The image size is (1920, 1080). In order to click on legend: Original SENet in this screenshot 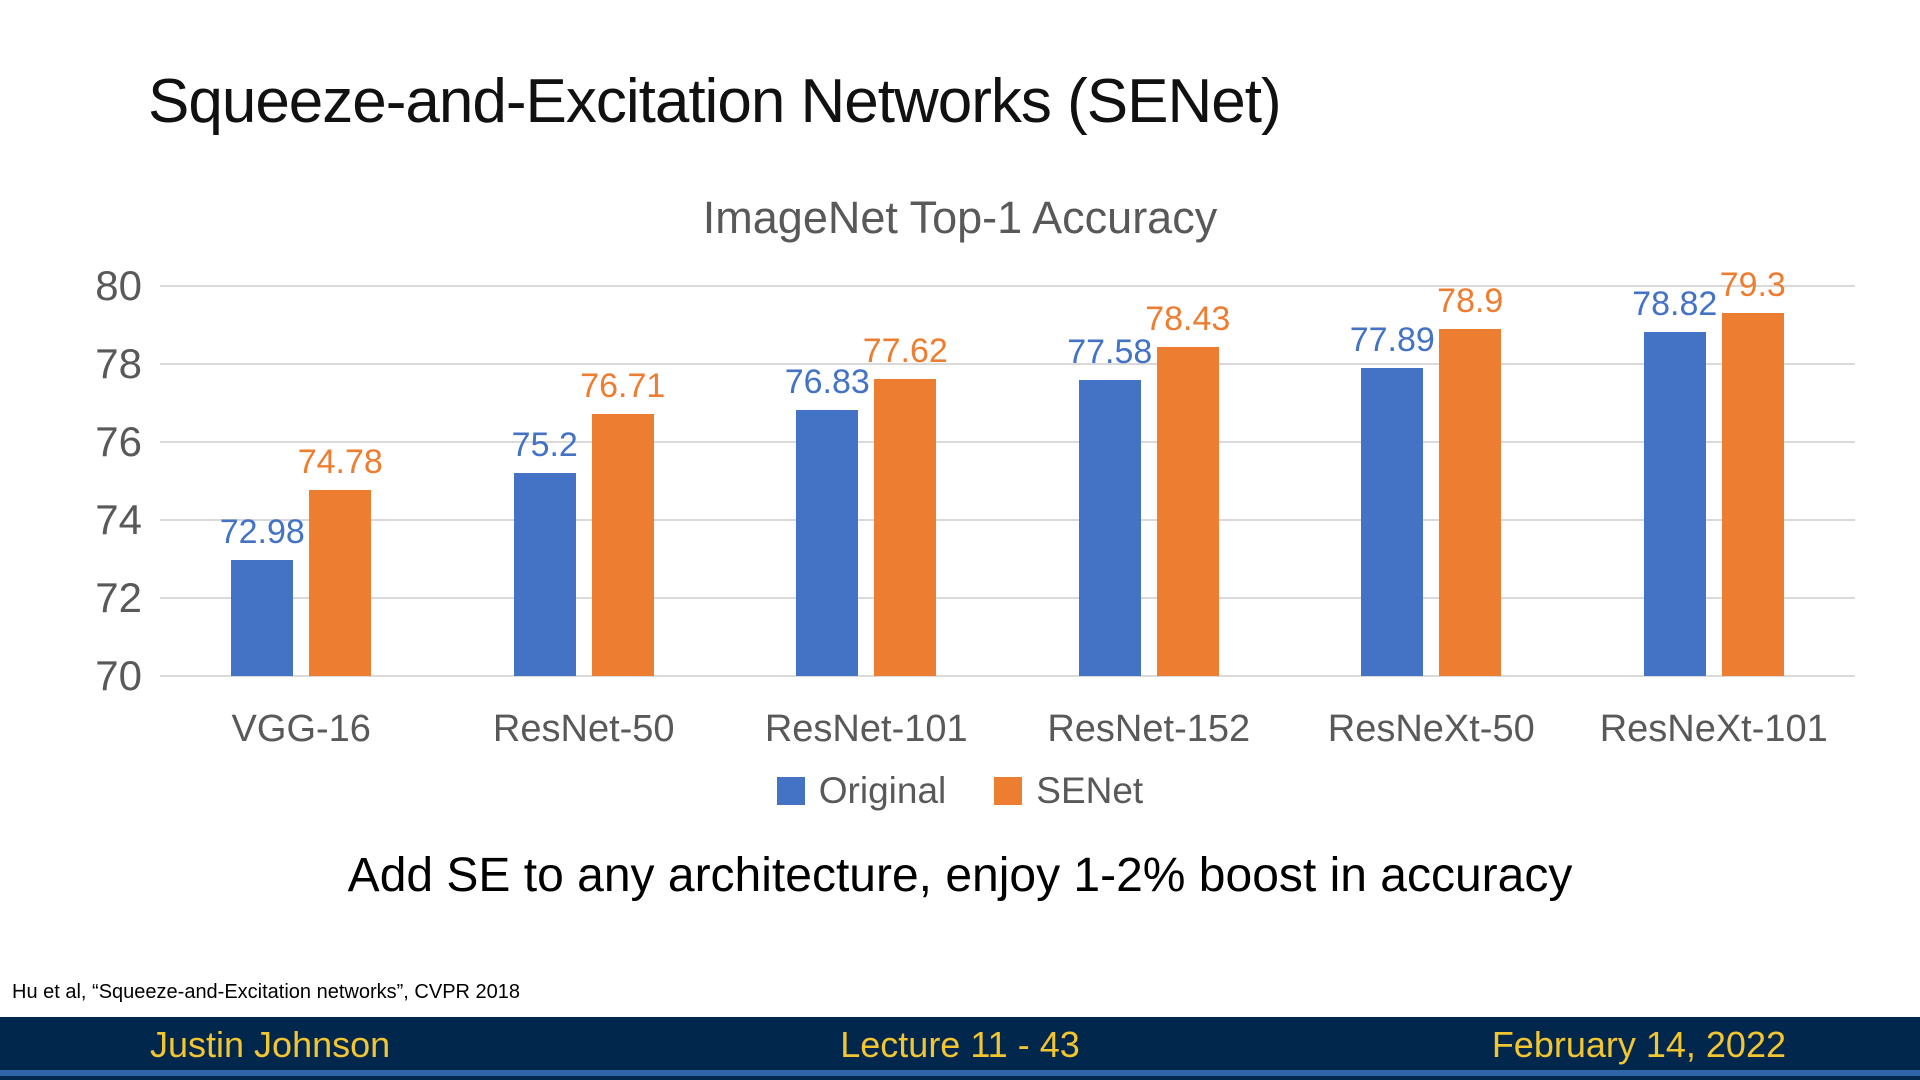, I will do `click(960, 791)`.